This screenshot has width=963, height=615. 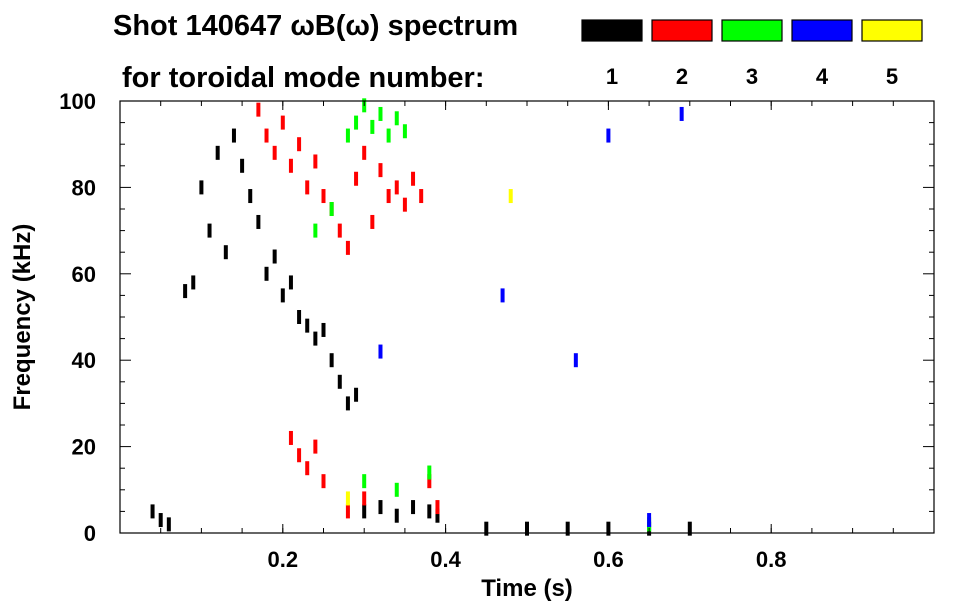 What do you see at coordinates (84, 187) in the screenshot?
I see `y-tick-label: 80` at bounding box center [84, 187].